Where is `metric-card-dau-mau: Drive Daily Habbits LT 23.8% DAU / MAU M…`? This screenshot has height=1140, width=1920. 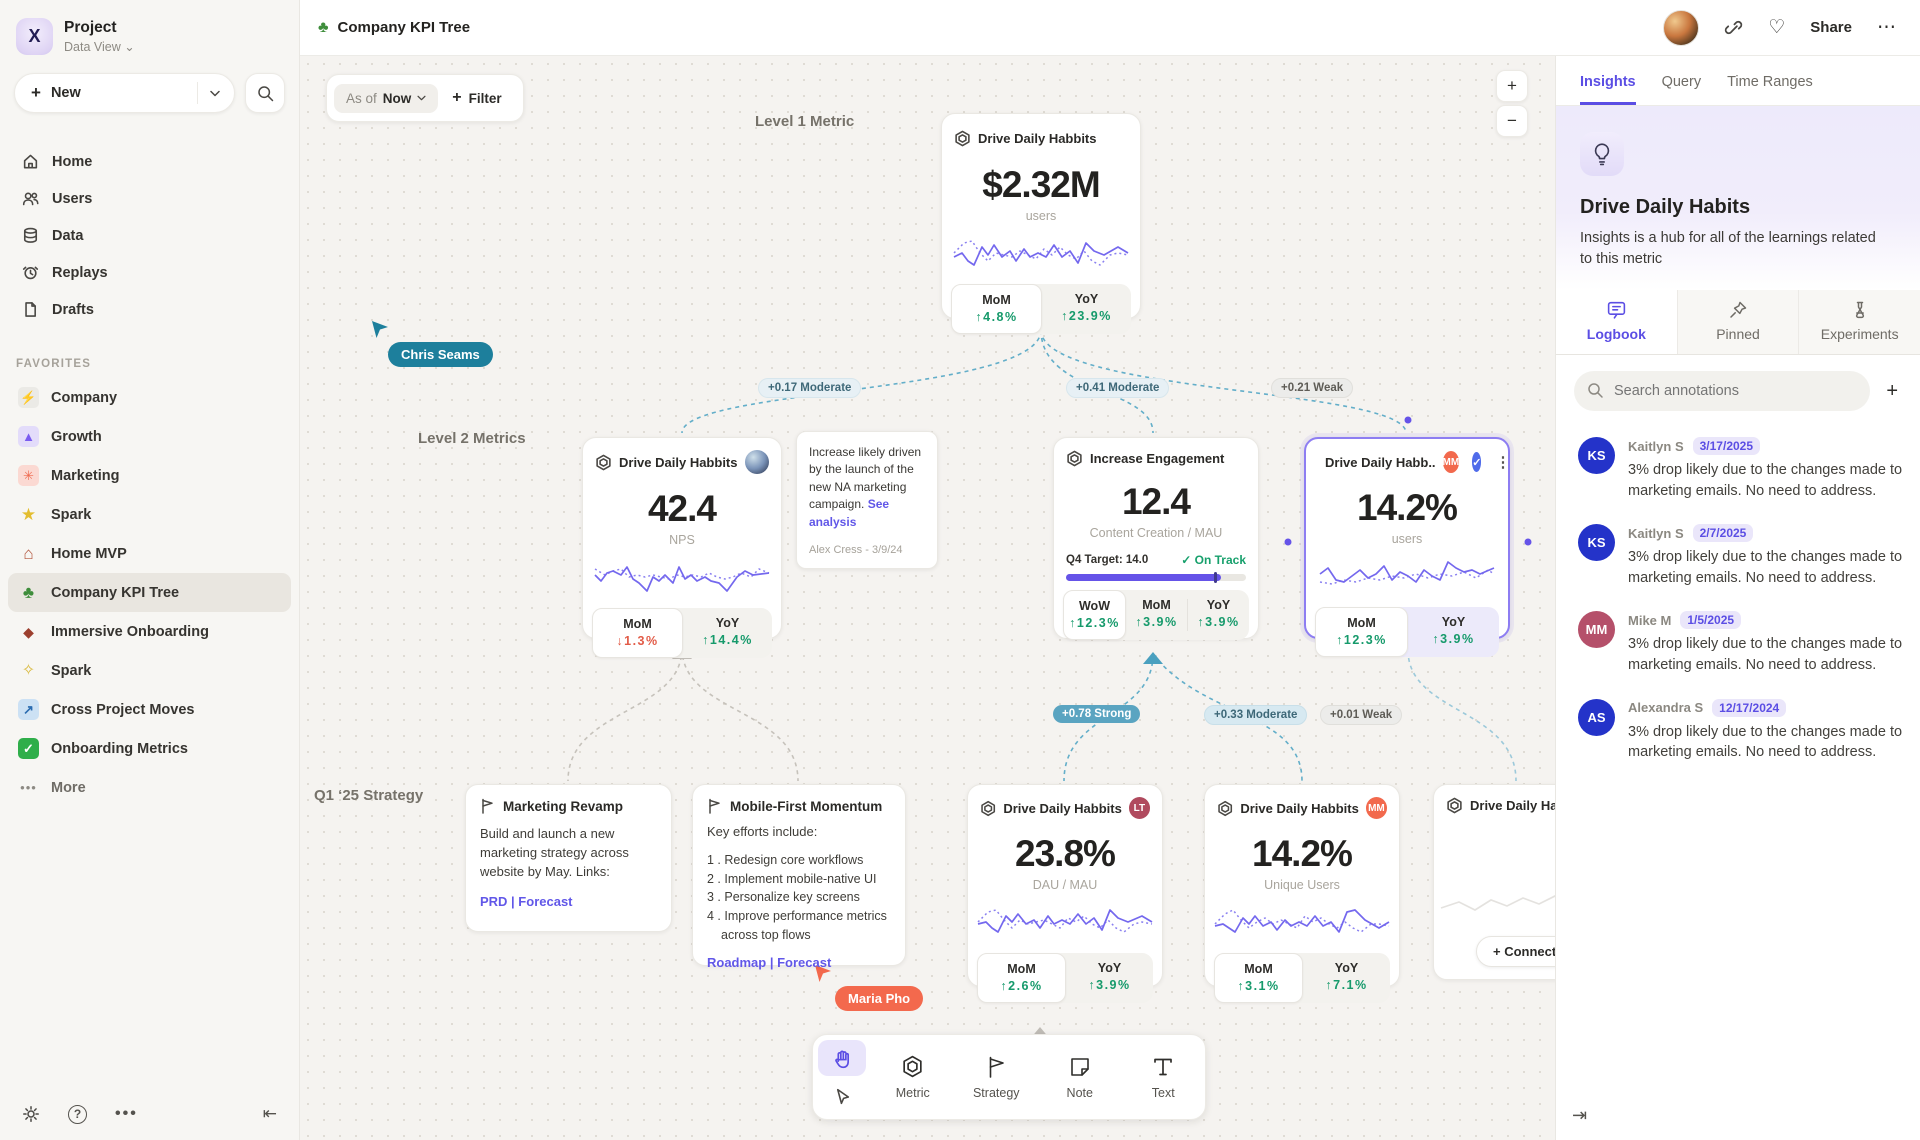
metric-card-dau-mau: Drive Daily Habbits LT 23.8% DAU / MAU M… is located at coordinates (1065, 893).